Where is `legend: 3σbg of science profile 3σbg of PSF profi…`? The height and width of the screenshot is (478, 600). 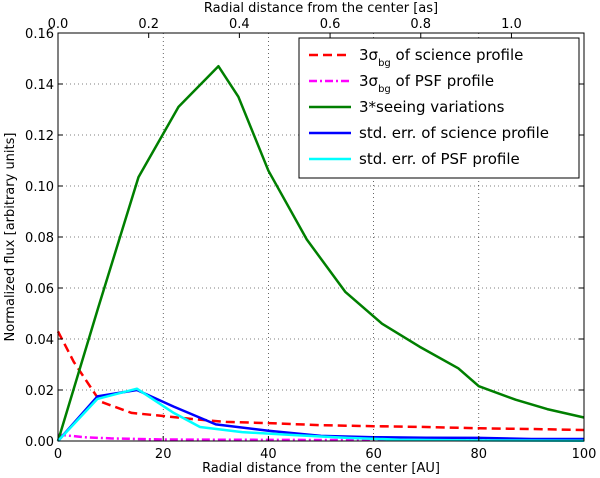
legend: 3σbg of science profile 3σbg of PSF profi… is located at coordinates (439, 108).